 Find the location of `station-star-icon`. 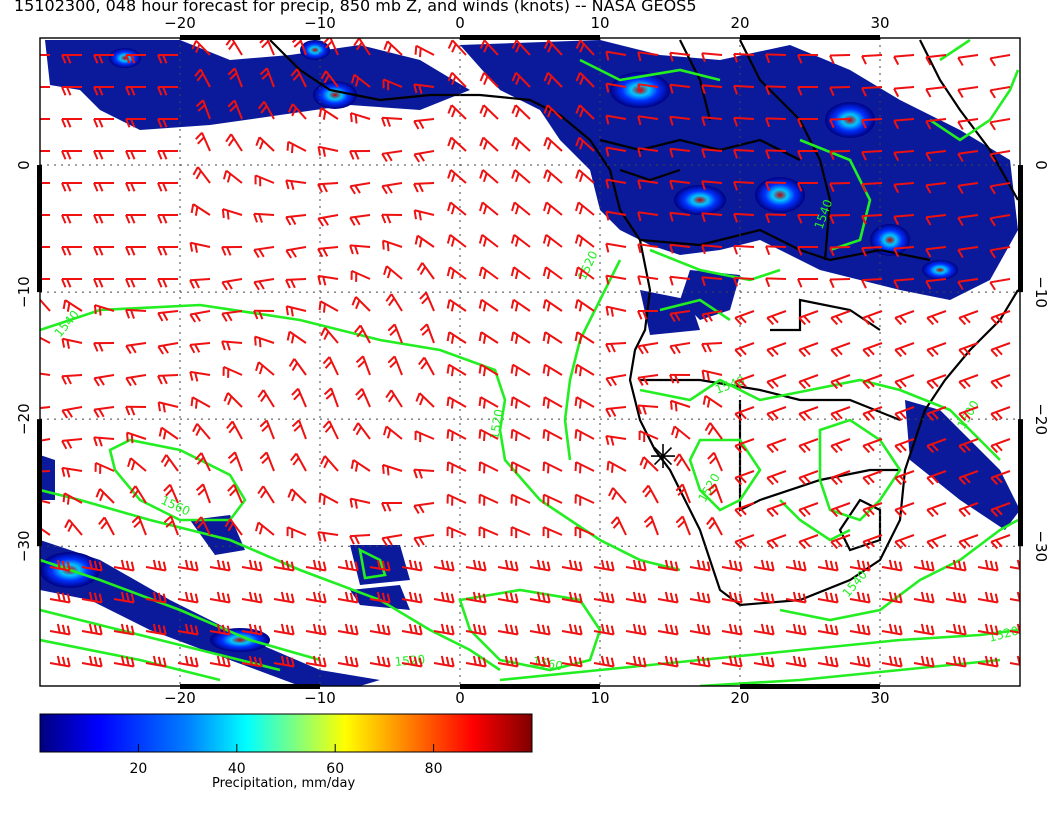

station-star-icon is located at coordinates (663, 456).